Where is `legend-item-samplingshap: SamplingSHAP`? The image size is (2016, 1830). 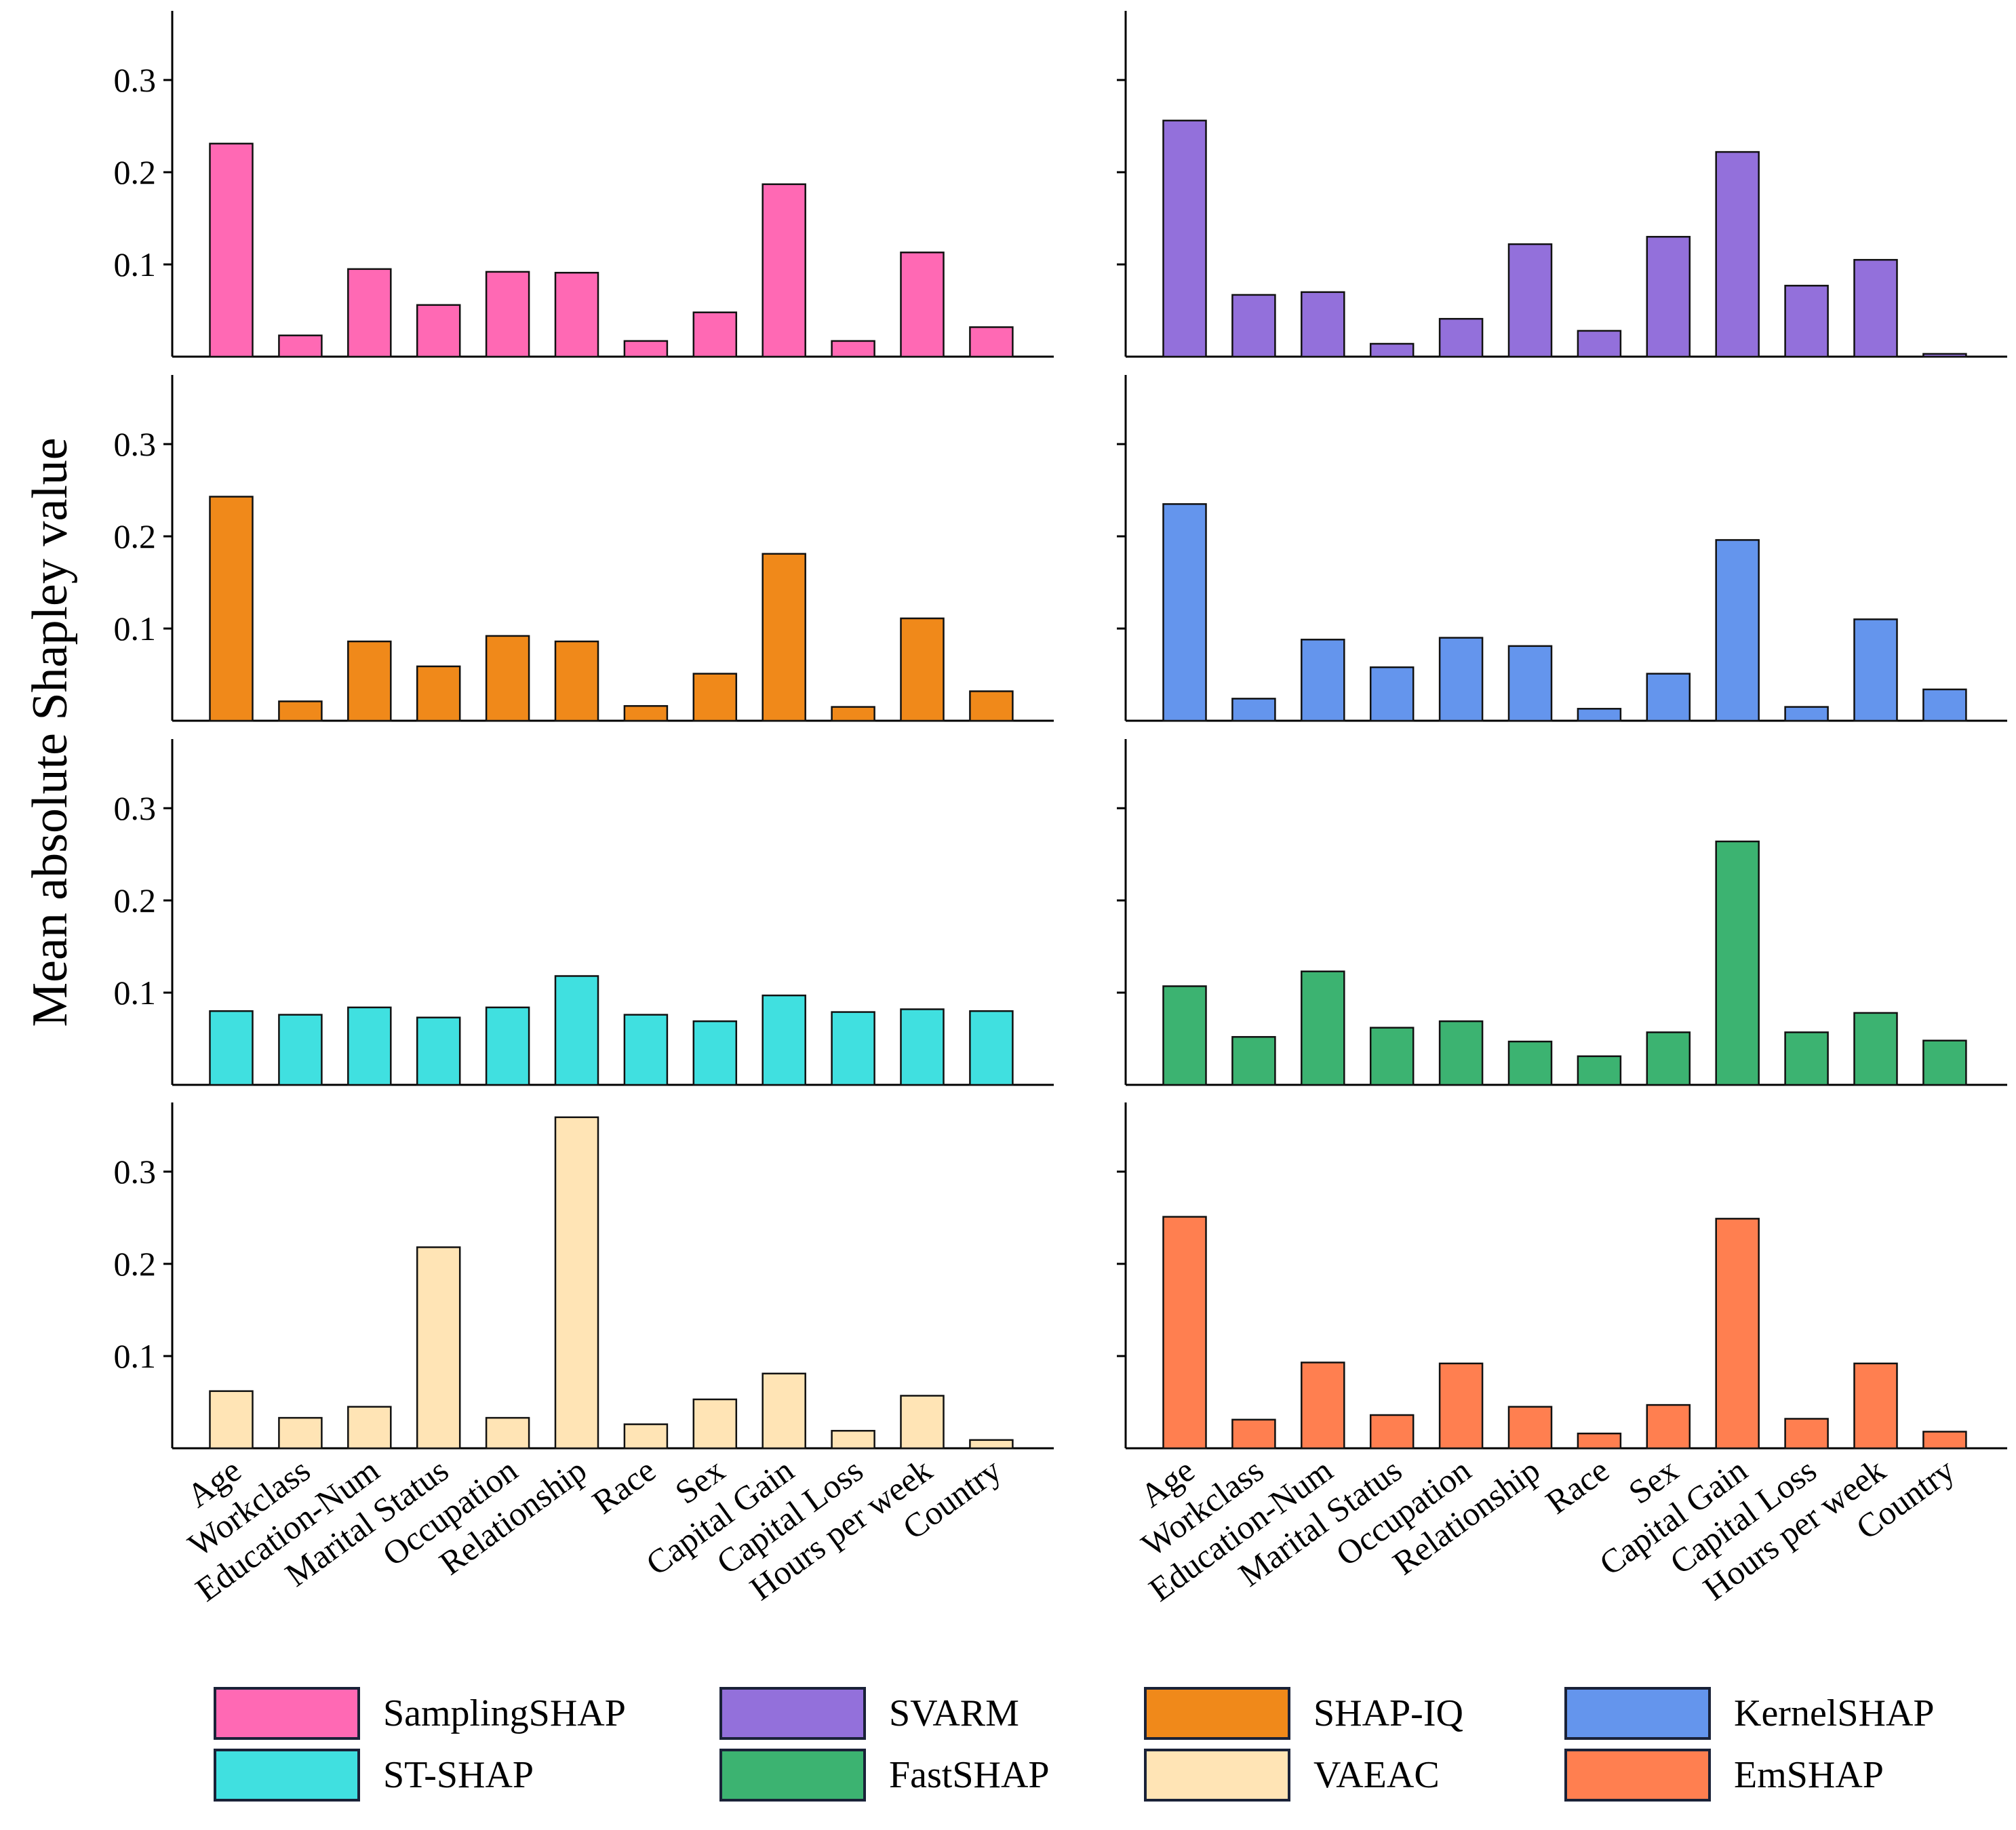
legend-item-samplingshap: SamplingSHAP is located at coordinates (420, 1713).